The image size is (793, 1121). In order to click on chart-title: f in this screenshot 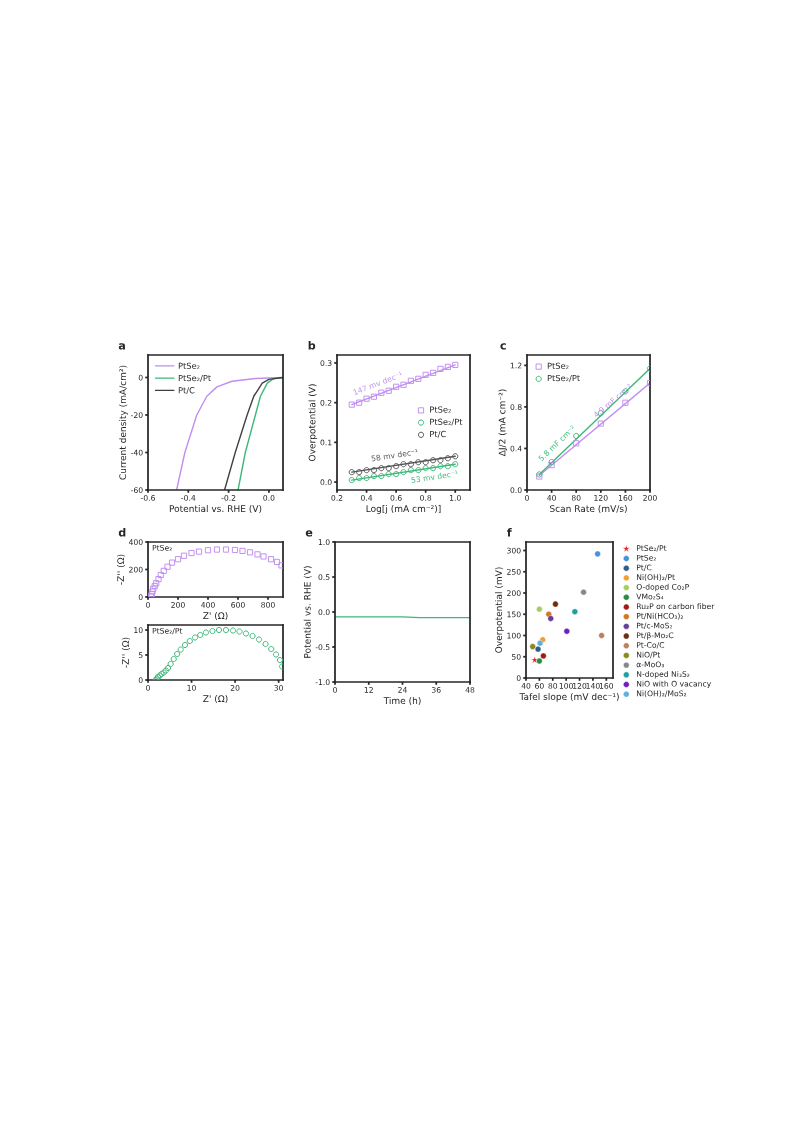, I will do `click(509, 532)`.